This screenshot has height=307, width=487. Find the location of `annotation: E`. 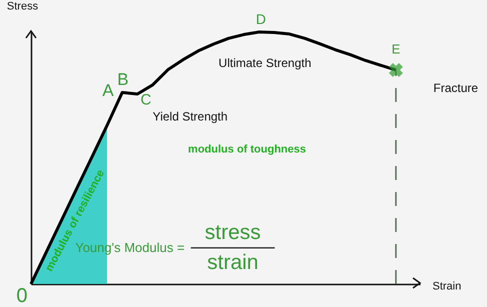

annotation: E is located at coordinates (396, 49).